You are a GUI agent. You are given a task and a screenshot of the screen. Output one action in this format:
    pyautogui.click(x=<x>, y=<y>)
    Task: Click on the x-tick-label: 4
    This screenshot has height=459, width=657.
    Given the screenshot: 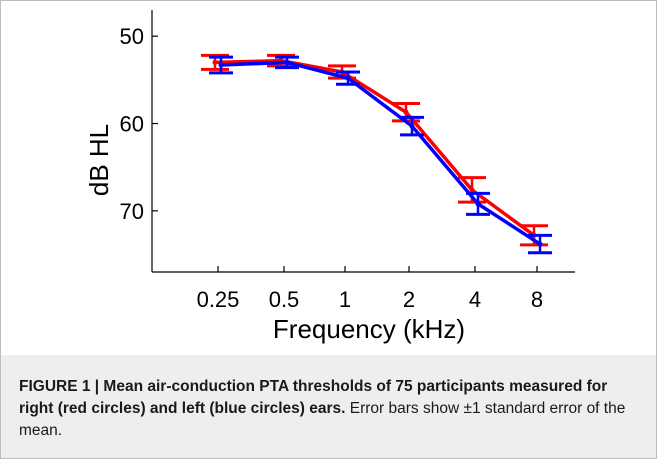 What is the action you would take?
    pyautogui.click(x=475, y=299)
    